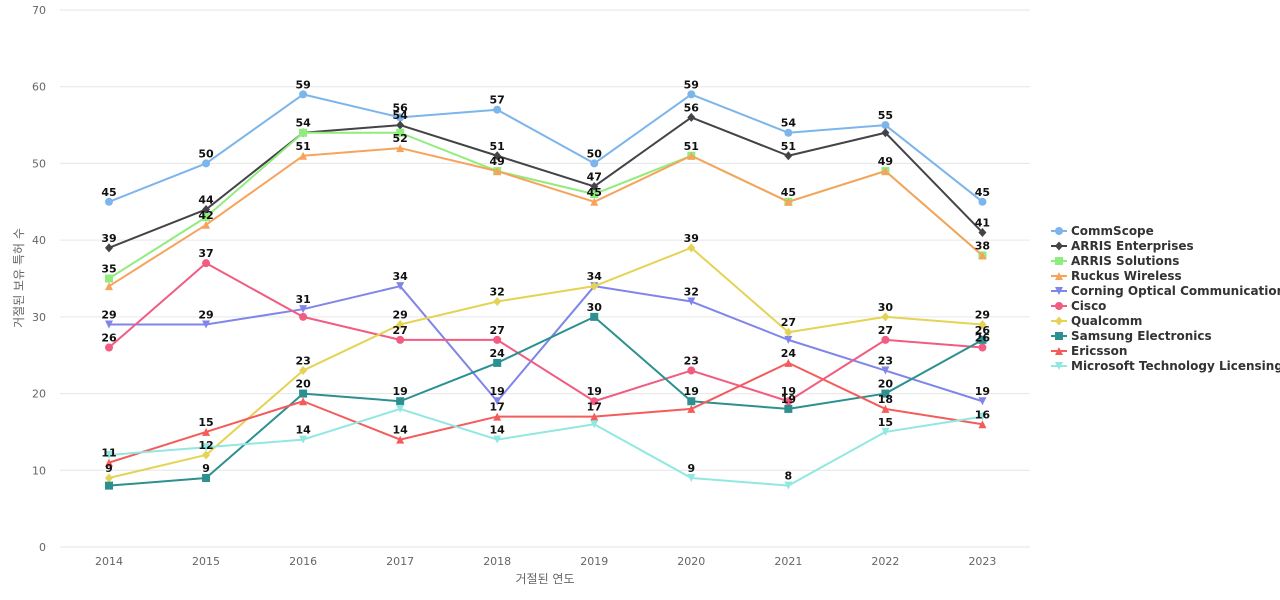 The width and height of the screenshot is (1280, 600). I want to click on legend-item: Samsung Electronics, so click(1131, 336).